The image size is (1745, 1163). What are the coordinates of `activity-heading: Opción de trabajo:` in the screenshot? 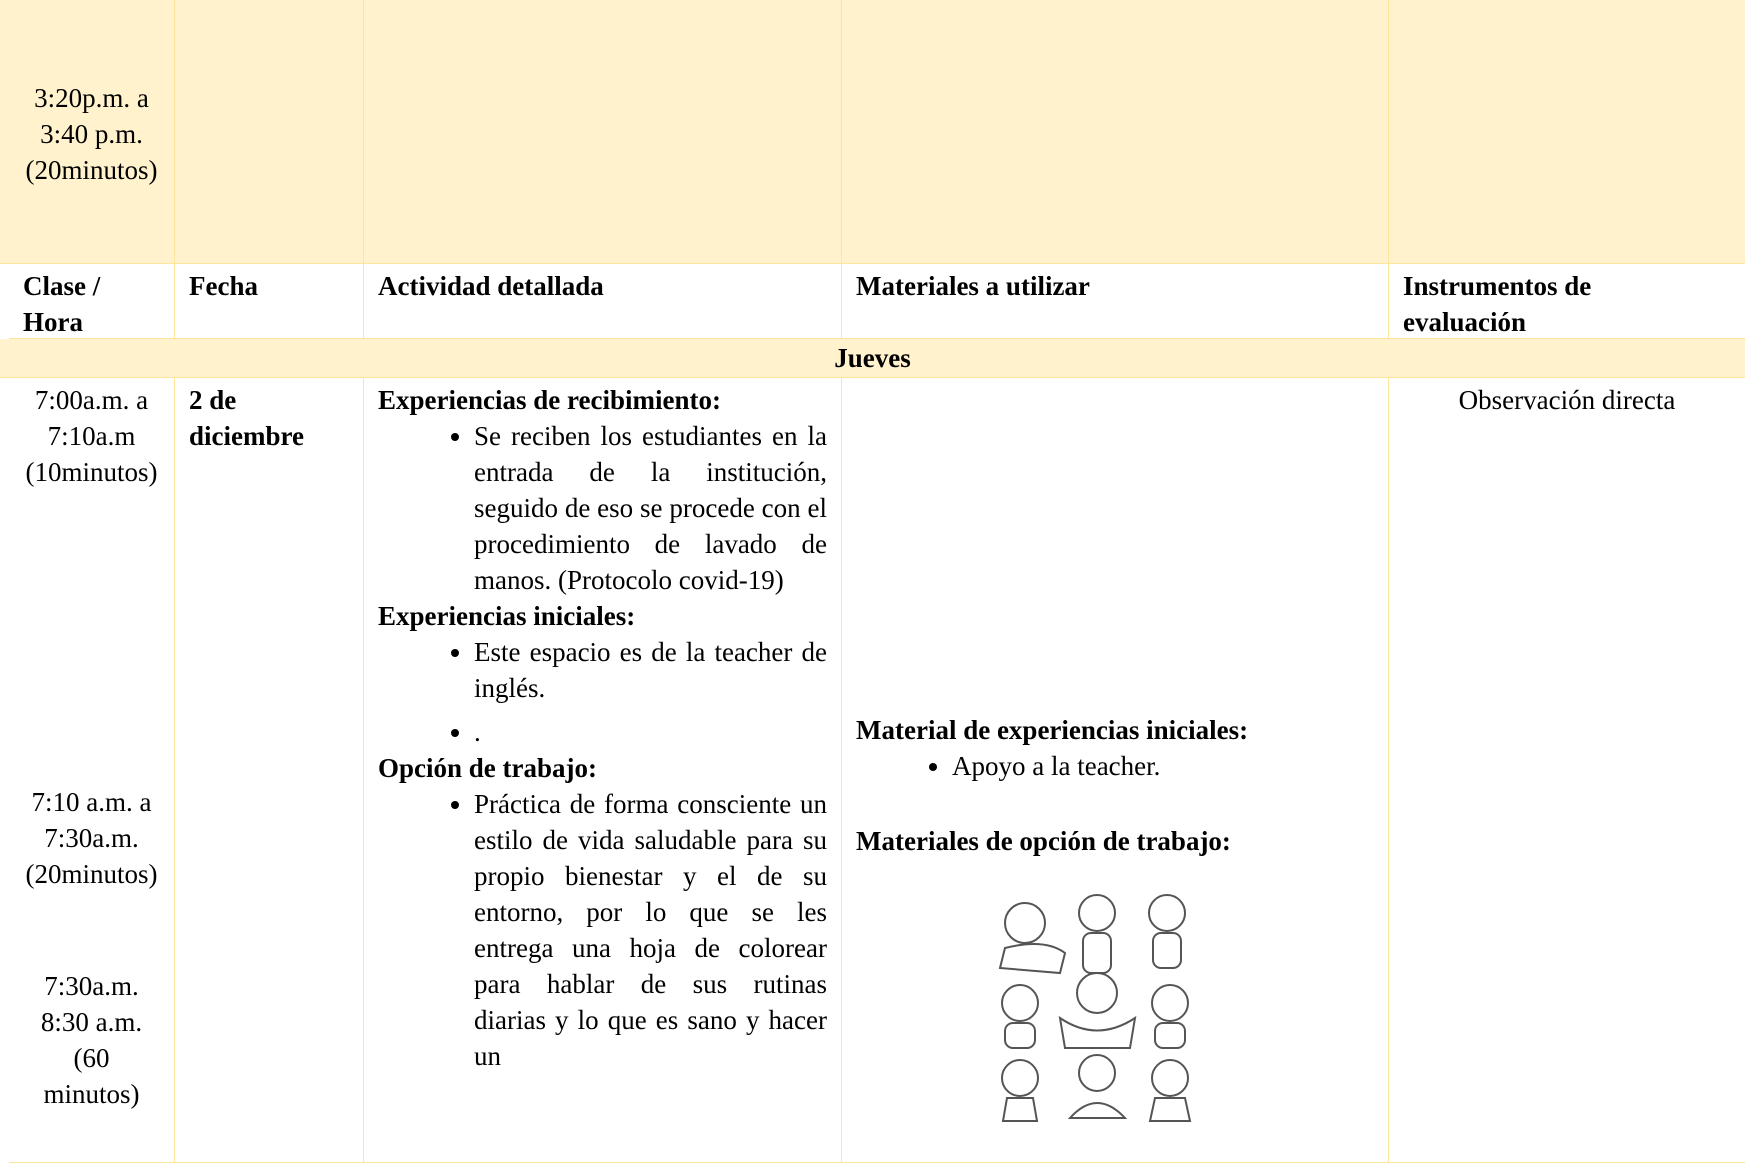 It's located at (487, 768).